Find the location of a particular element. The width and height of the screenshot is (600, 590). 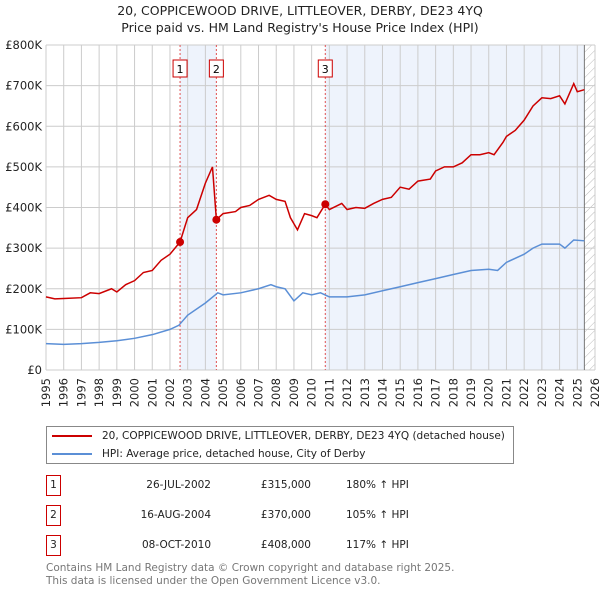

x-tick-label: 2021 is located at coordinates (506, 392).